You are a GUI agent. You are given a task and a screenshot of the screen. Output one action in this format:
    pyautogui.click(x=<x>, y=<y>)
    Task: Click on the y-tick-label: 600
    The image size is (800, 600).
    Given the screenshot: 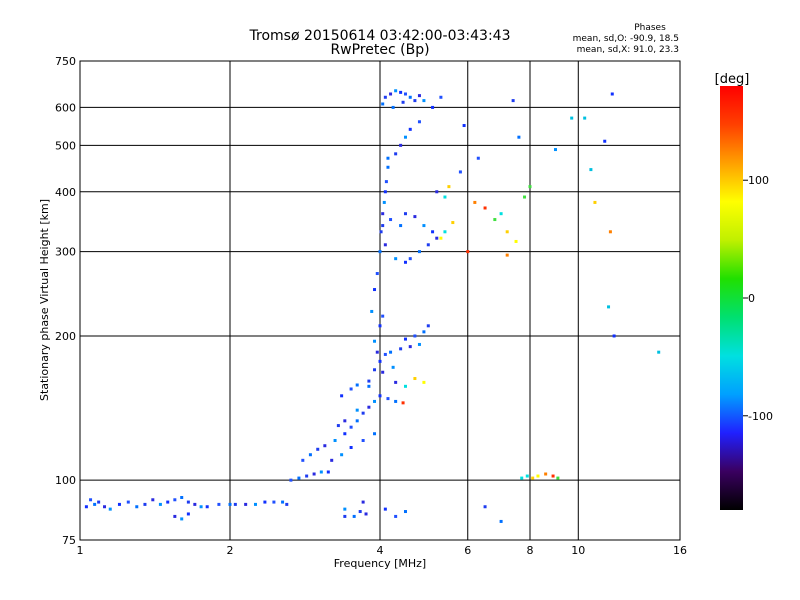 What is the action you would take?
    pyautogui.click(x=65, y=107)
    